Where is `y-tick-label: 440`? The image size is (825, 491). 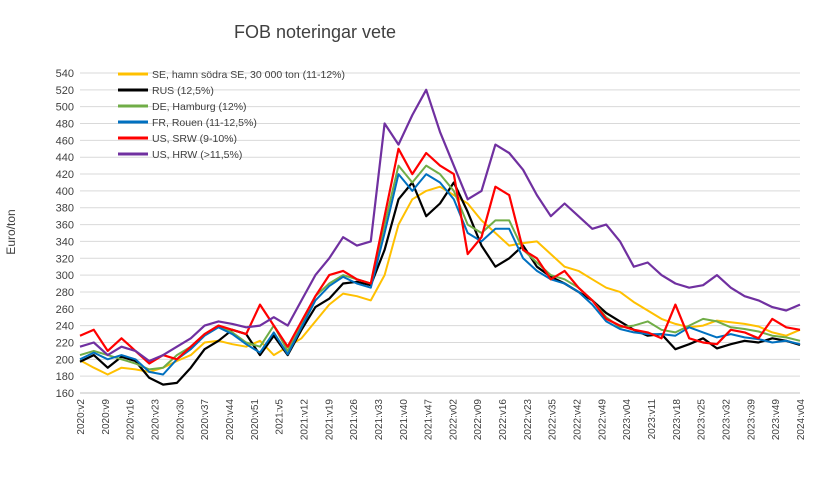
y-tick-label: 440 is located at coordinates (65, 158).